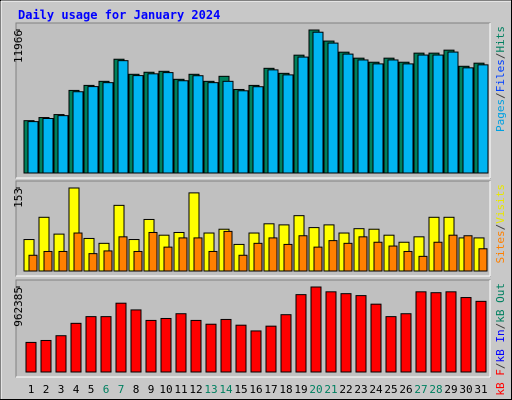 This screenshot has width=512, height=400. I want to click on legend-entry: kB In, so click(500, 345).